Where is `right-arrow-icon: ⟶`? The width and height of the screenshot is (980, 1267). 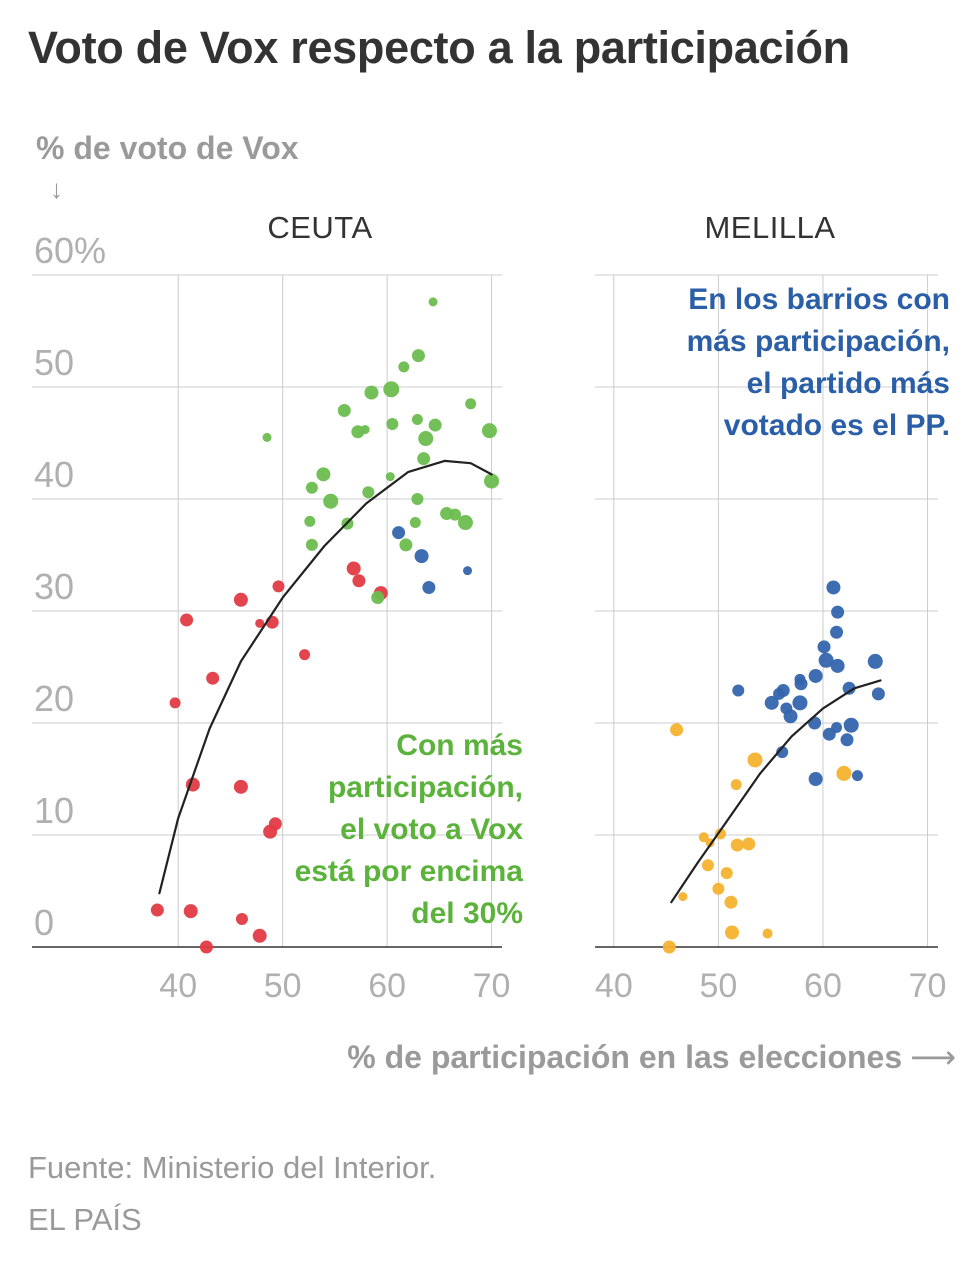
right-arrow-icon: ⟶ is located at coordinates (933, 1057).